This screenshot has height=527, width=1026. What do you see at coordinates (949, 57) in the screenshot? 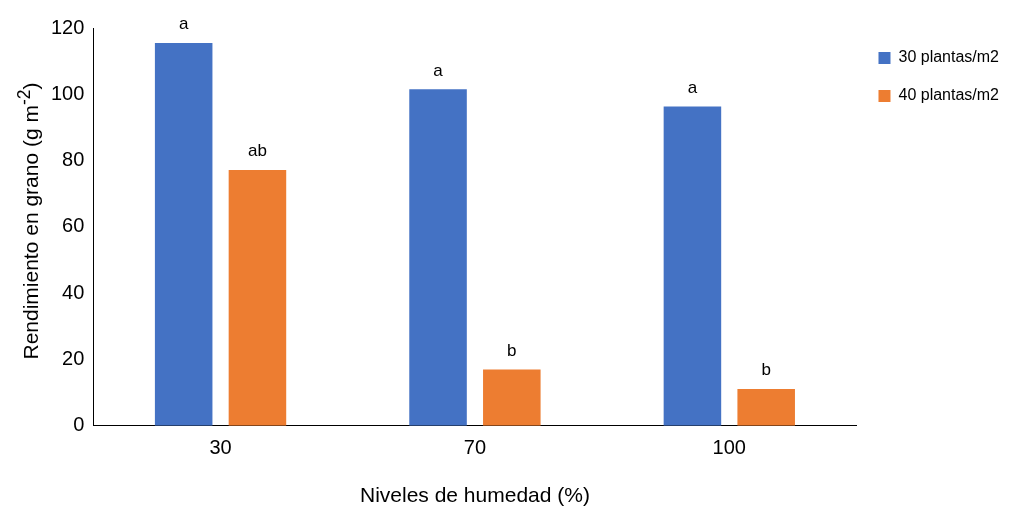
I see `legend-label: 30 plantas/m2` at bounding box center [949, 57].